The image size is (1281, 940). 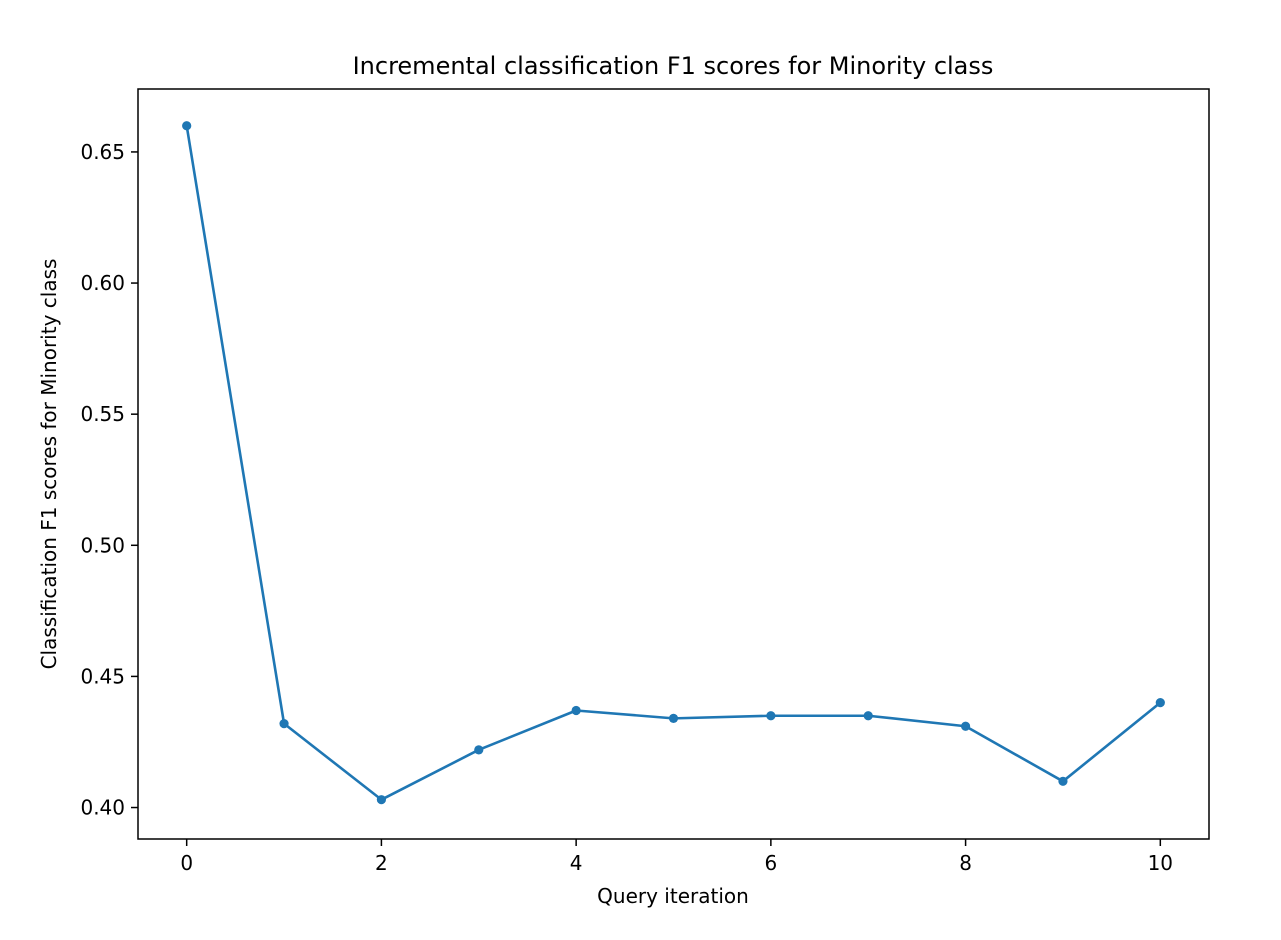 I want to click on y-tick-label: 0.50, so click(x=102, y=545).